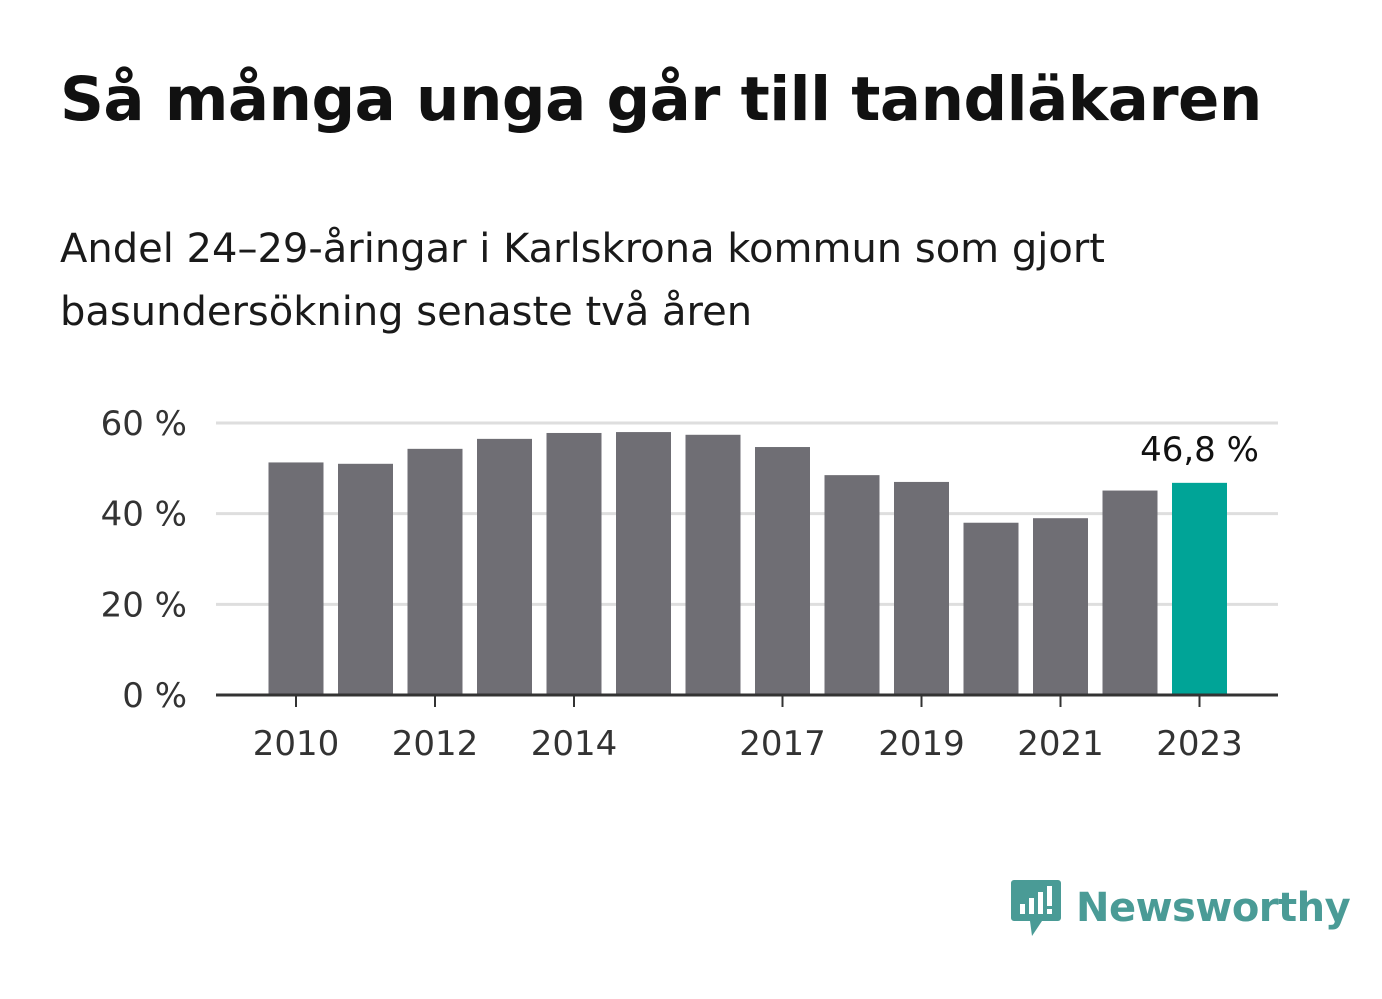 This screenshot has width=1382, height=999. What do you see at coordinates (661, 99) in the screenshot?
I see `chart-title: Så många unga går till tandläkaren` at bounding box center [661, 99].